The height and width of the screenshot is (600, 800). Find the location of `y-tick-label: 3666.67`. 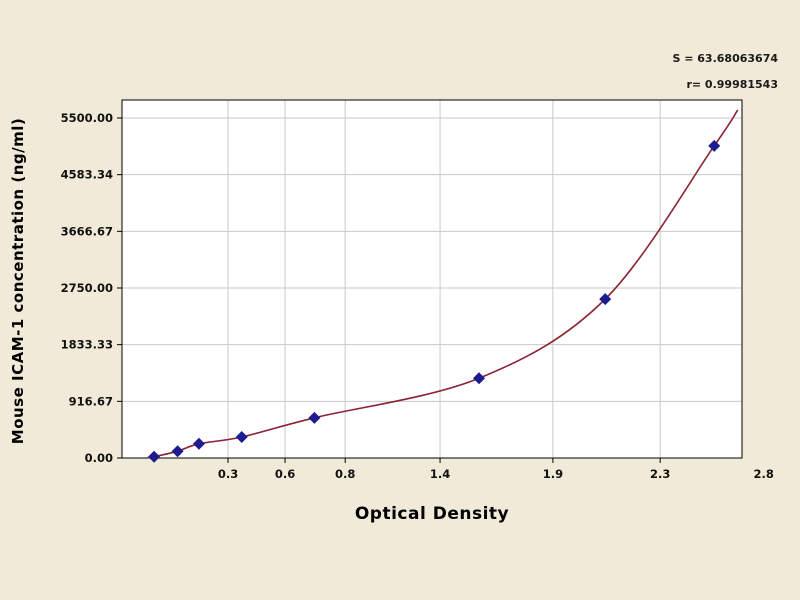

y-tick-label: 3666.67 is located at coordinates (87, 231).